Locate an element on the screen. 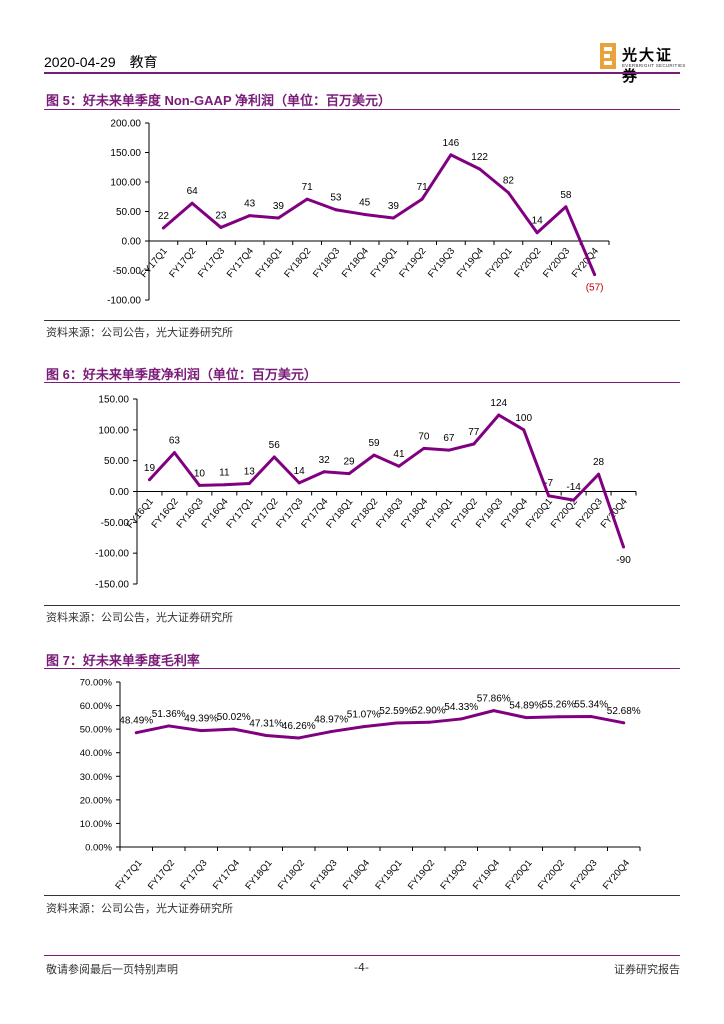 This screenshot has width=724, height=1024. data-label: 56 is located at coordinates (275, 445).